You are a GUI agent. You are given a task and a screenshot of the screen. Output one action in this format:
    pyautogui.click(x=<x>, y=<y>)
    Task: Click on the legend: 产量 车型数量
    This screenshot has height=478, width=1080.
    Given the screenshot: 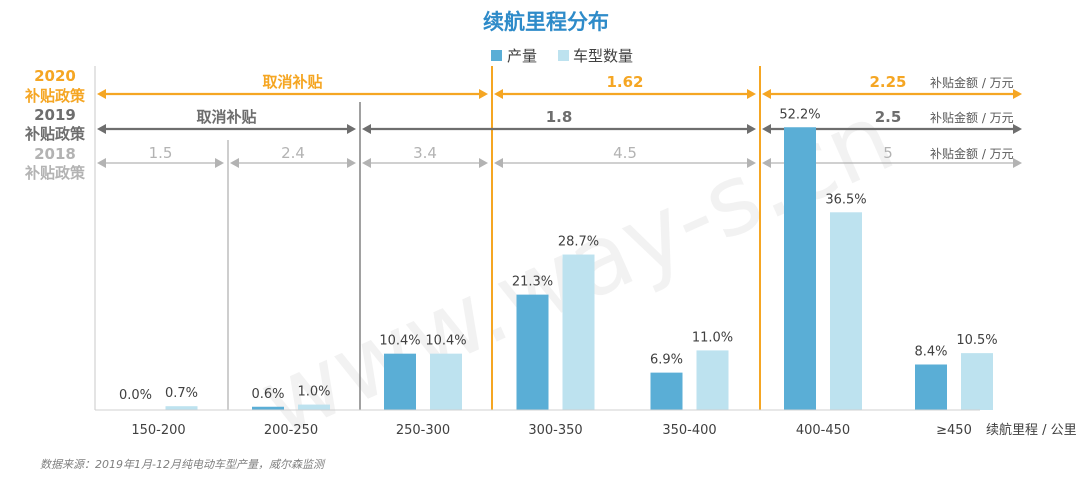 What is the action you would take?
    pyautogui.click(x=562, y=56)
    